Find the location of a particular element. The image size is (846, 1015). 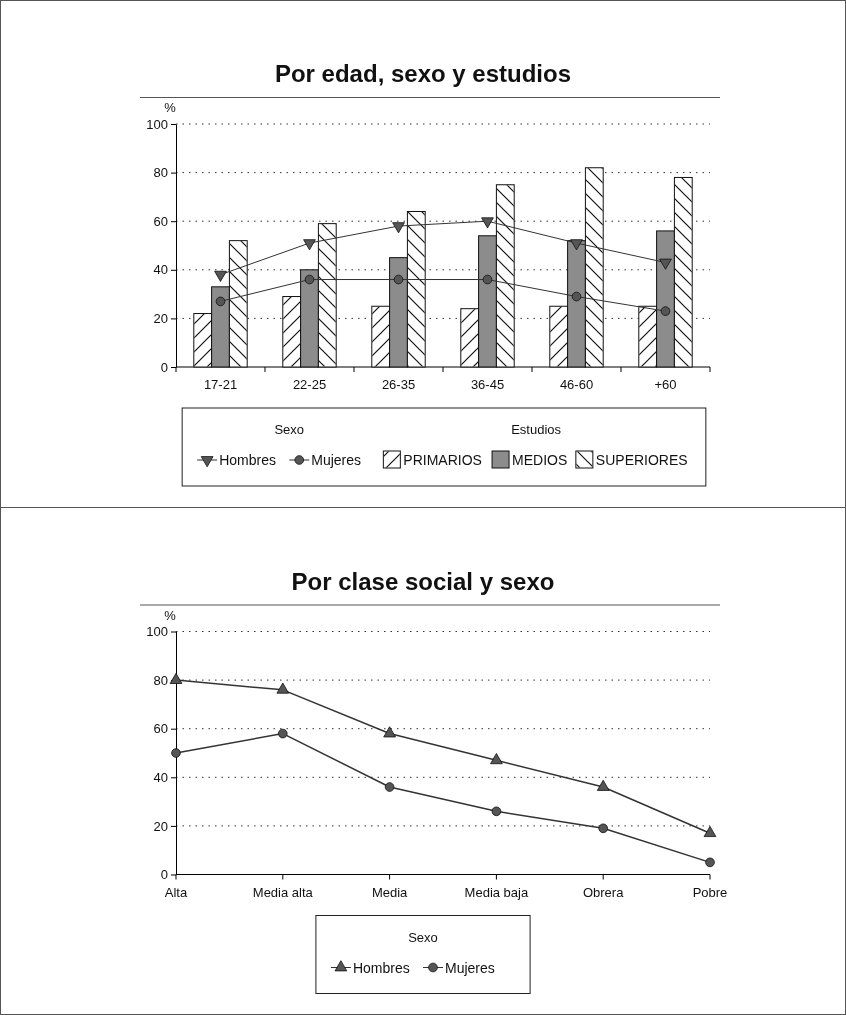

x-tick-label: +60 is located at coordinates (665, 384).